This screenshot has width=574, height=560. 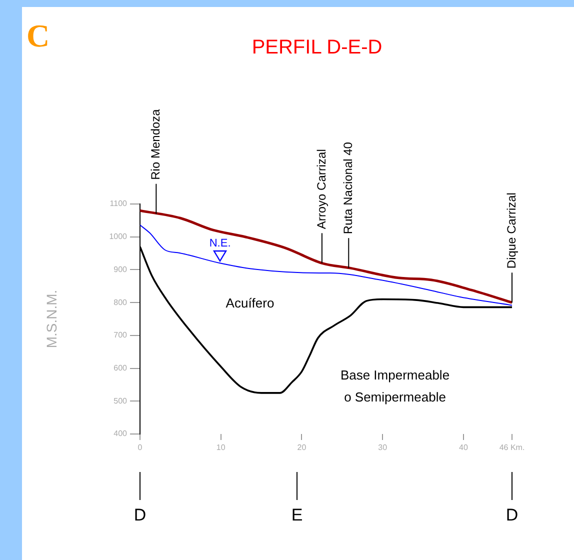 I want to click on y-axis-title: M.S.N.M., so click(x=51, y=319).